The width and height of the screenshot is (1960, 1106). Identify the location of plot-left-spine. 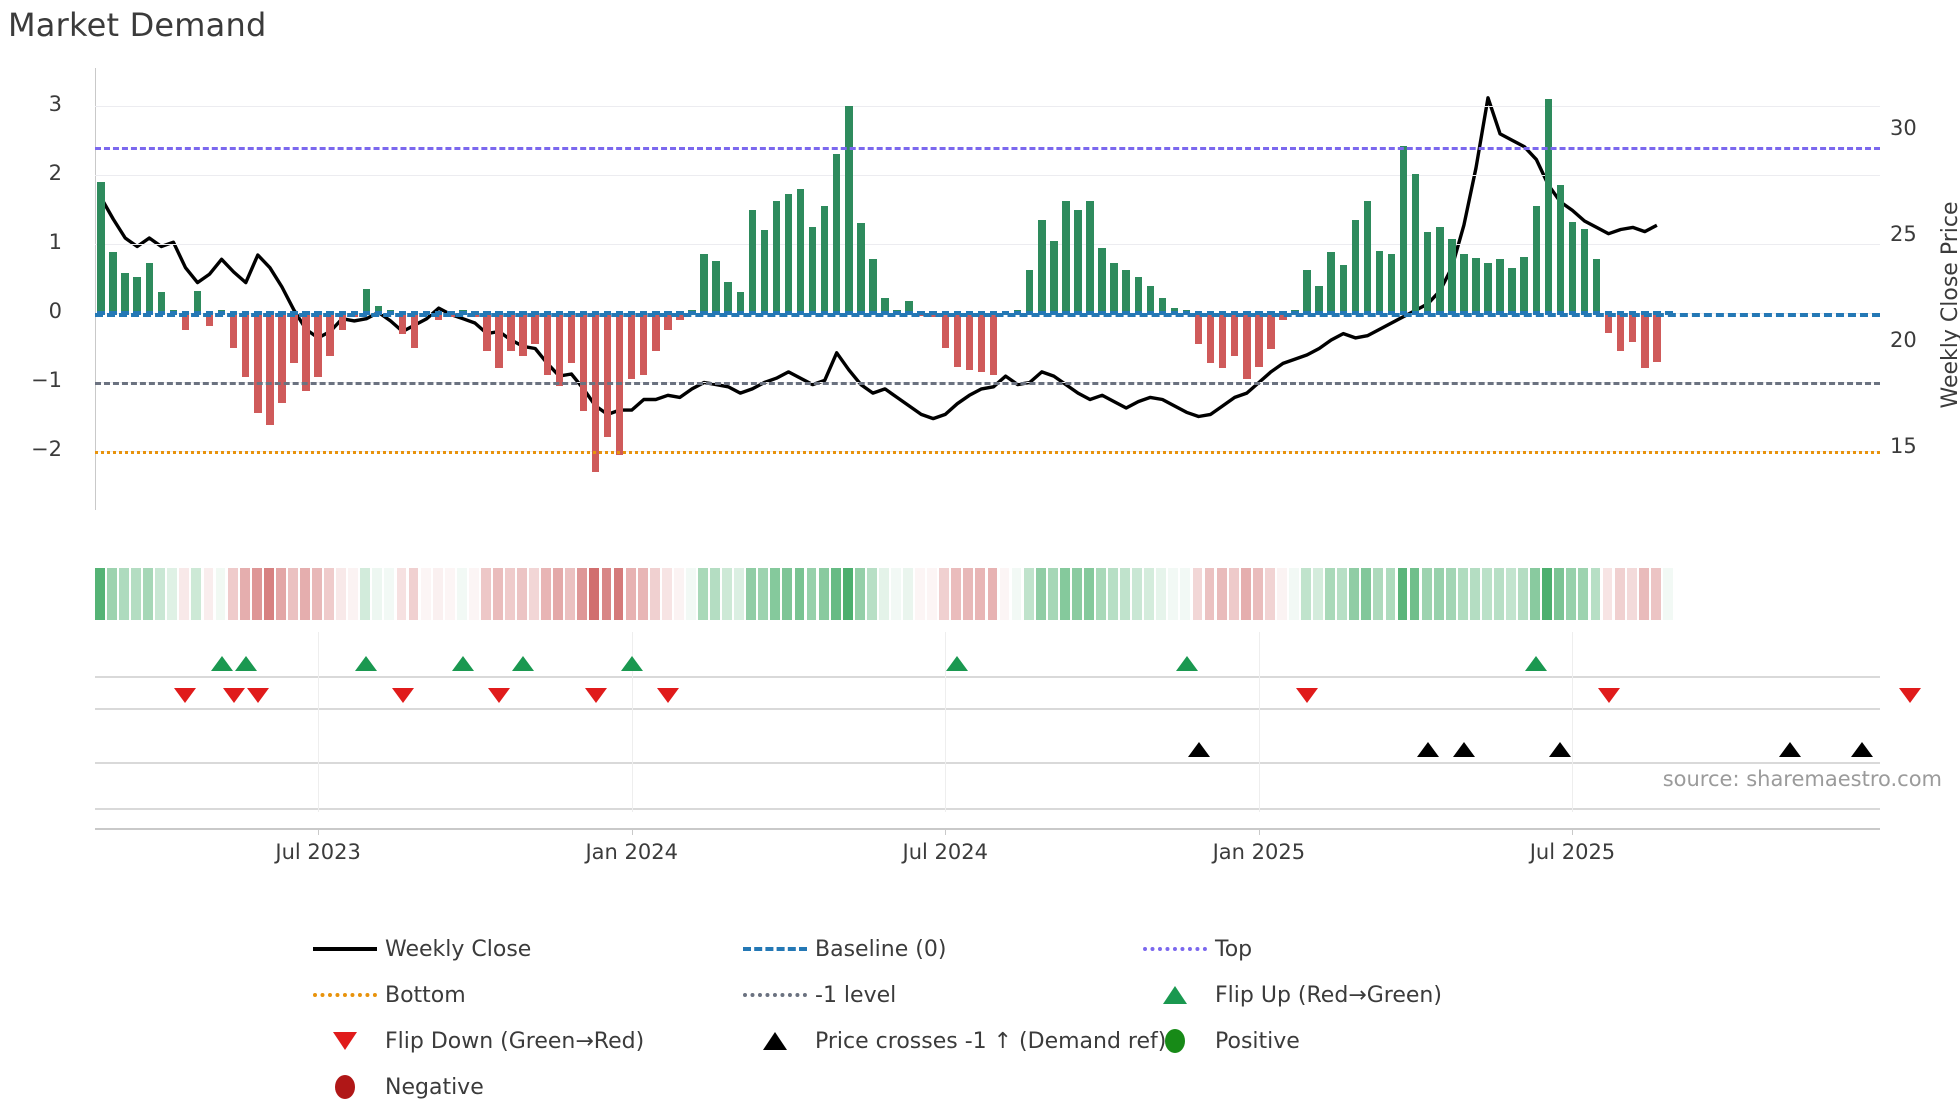
(95, 289).